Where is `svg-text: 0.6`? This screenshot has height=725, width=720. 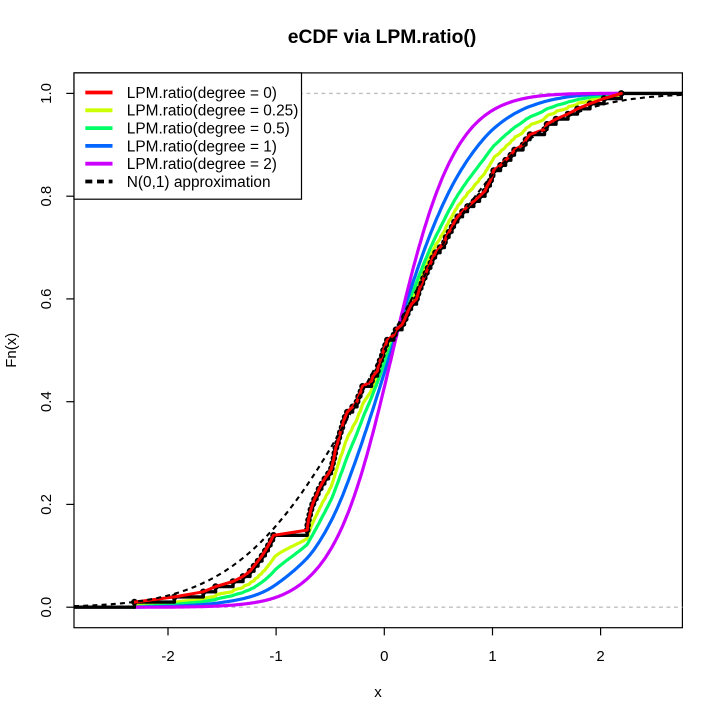 svg-text: 0.6 is located at coordinates (46, 298).